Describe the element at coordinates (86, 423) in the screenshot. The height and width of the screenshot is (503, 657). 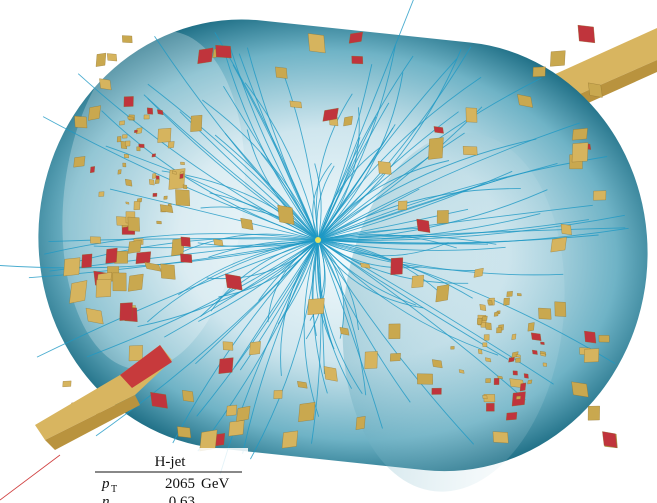
I see `jet-lower-left` at that location.